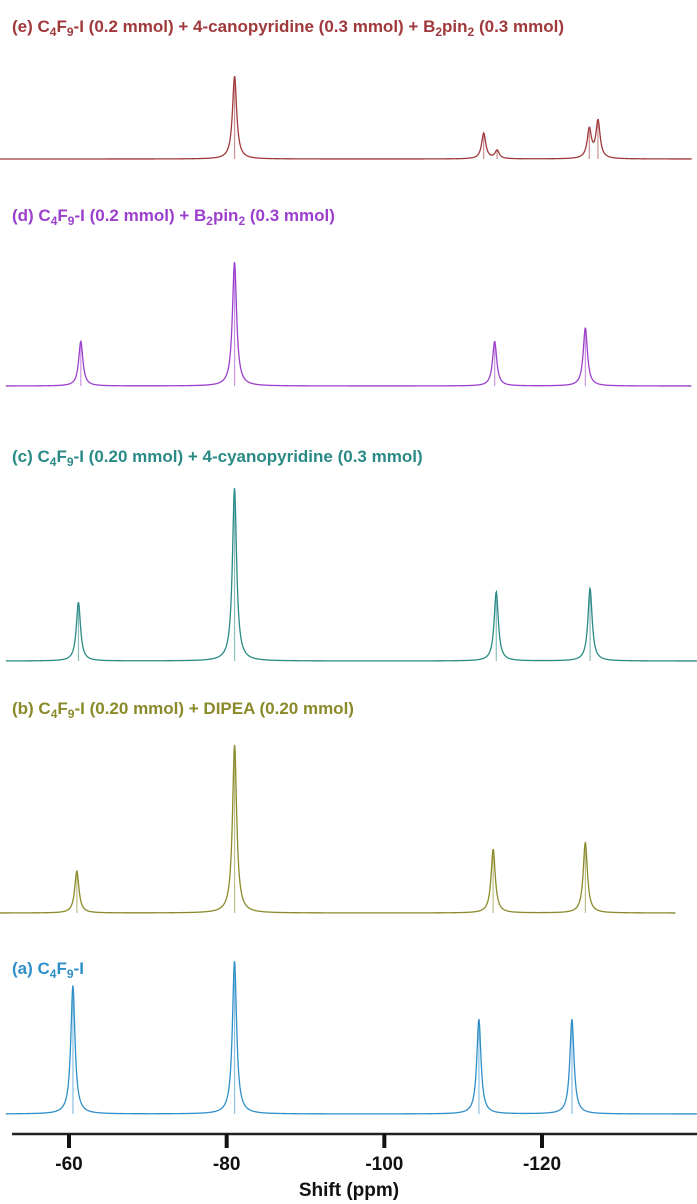 The image size is (697, 1204). Describe the element at coordinates (349, 1190) in the screenshot. I see `x-axis-title: Shift (ppm)` at that location.